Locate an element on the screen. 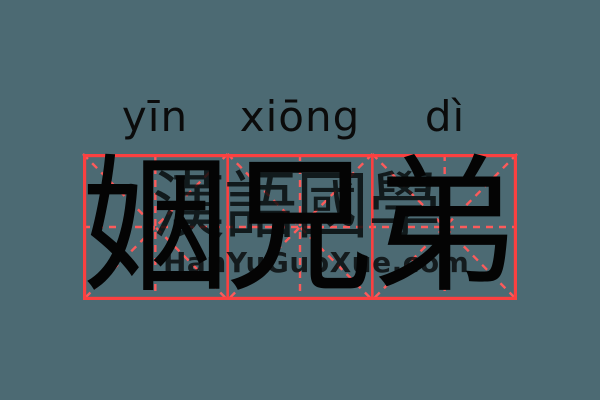  pinyin-syllable-3: dì is located at coordinates (445, 116).